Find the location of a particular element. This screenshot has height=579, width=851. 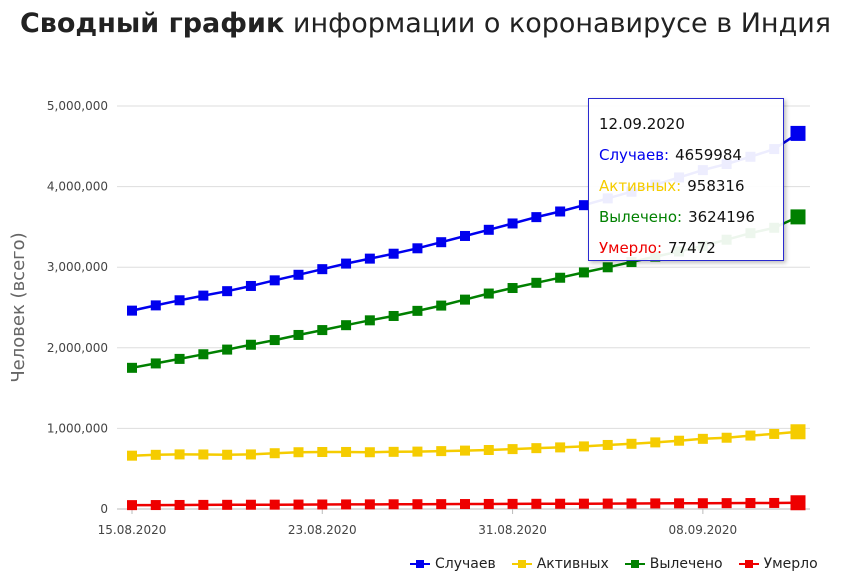

tooltip-row-recovered: Вылечено: 3624196 is located at coordinates (686, 217).